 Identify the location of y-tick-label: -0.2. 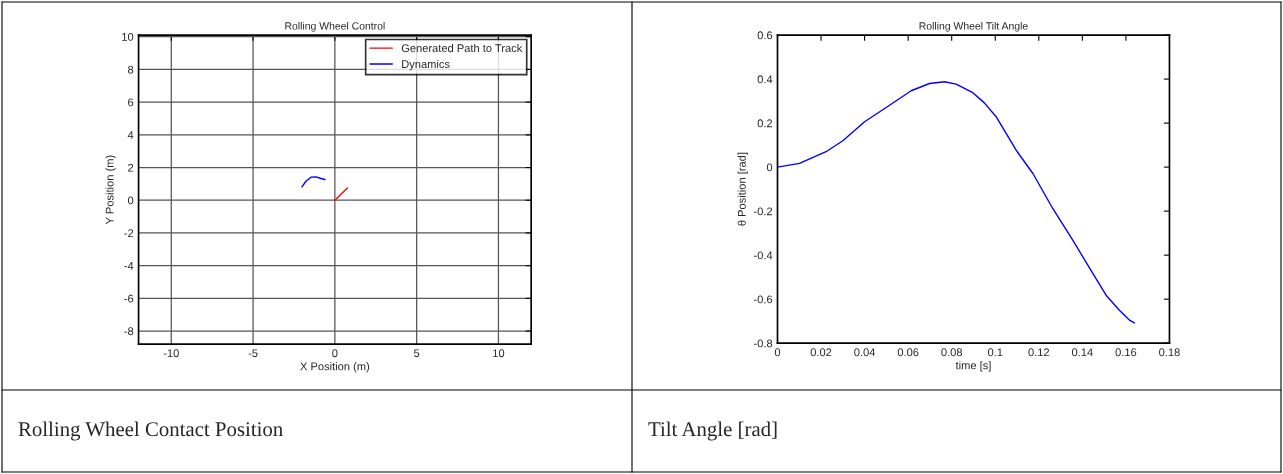
(763, 211).